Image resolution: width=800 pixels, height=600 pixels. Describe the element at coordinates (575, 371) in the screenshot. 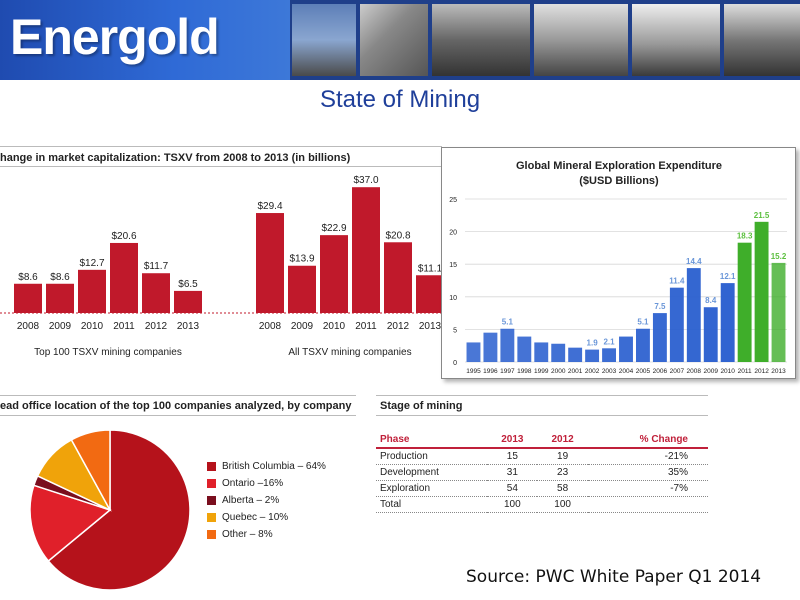

I see `x-tick-label: 2001` at that location.